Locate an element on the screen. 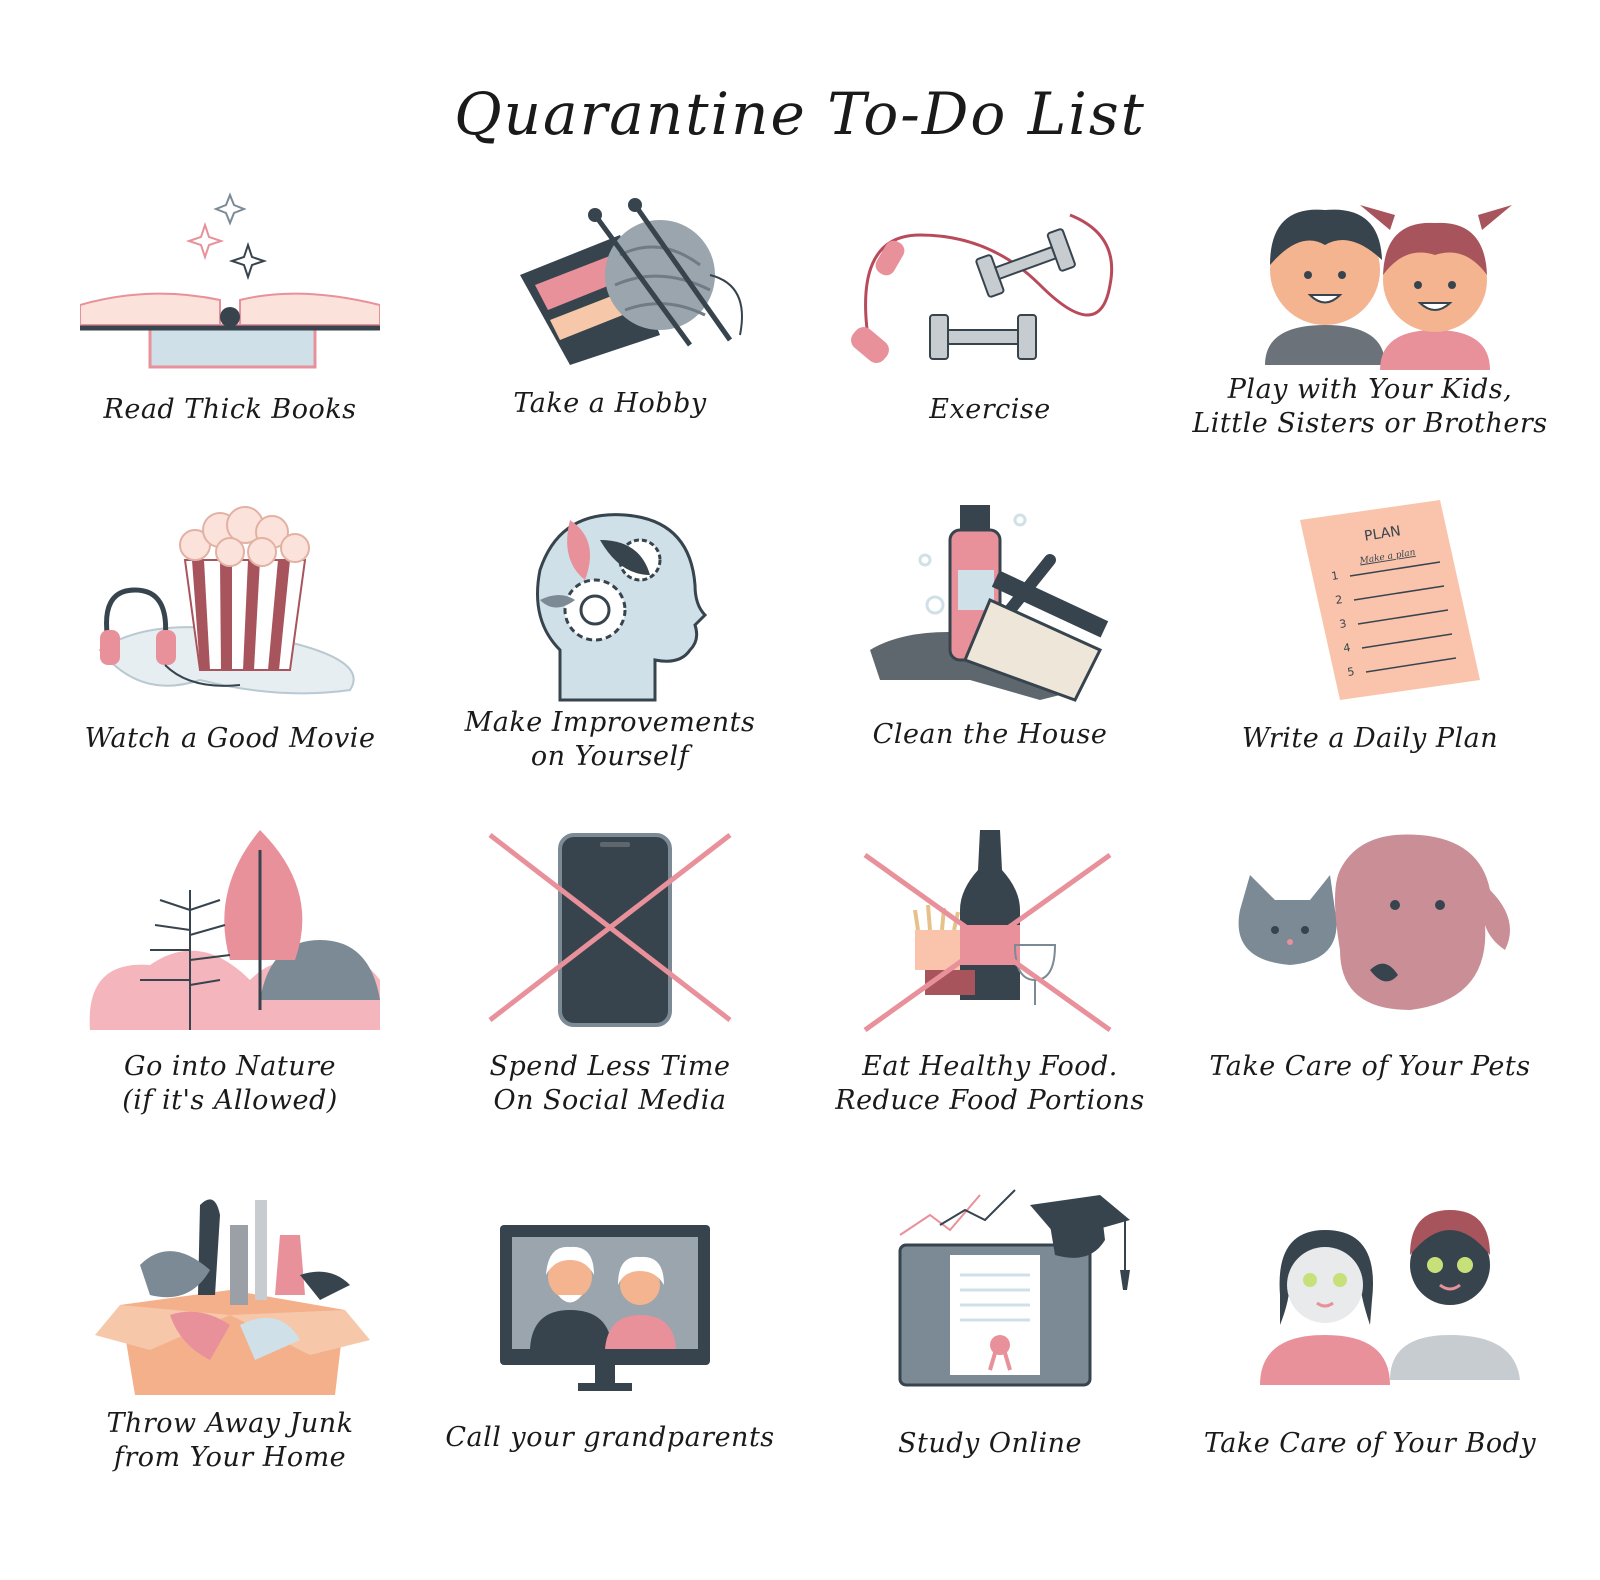  todo-label: Write a Daily Plan is located at coordinates (1370, 738).